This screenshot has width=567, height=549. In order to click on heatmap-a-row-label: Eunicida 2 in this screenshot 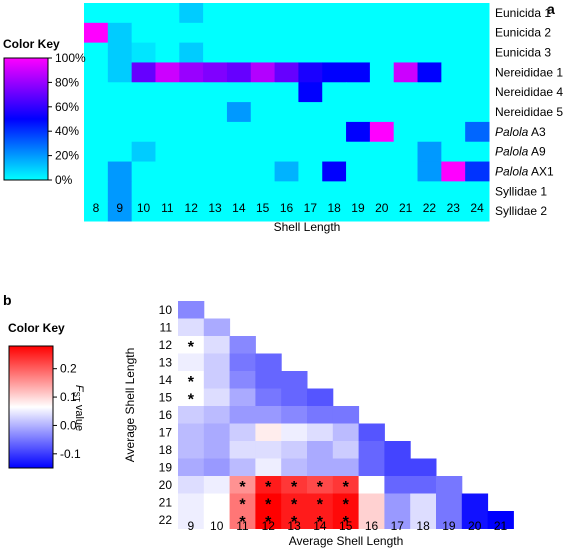, I will do `click(523, 33)`.